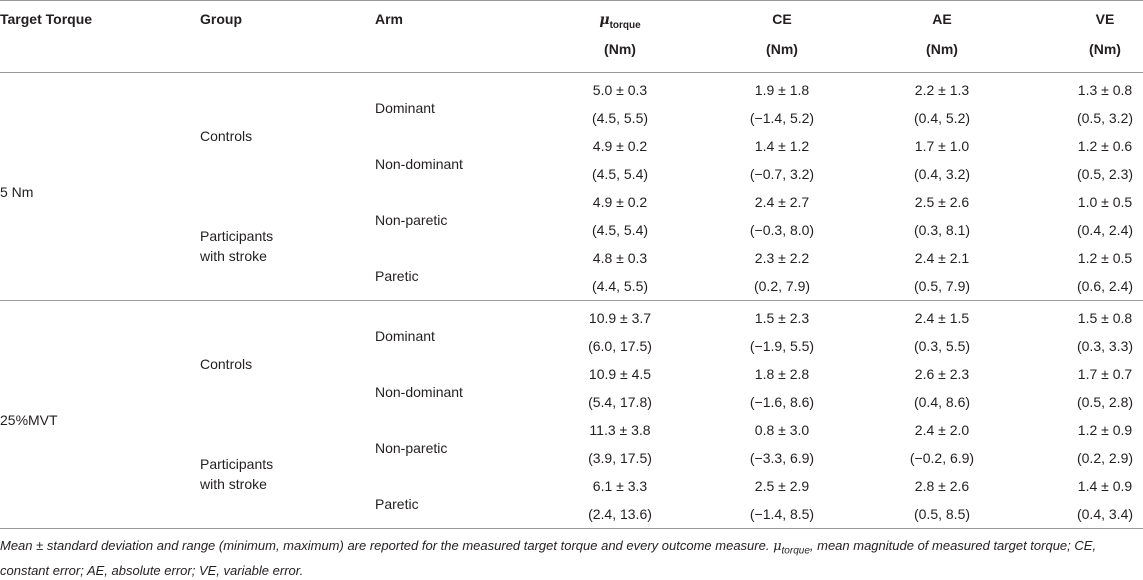 This screenshot has width=1143, height=580. What do you see at coordinates (782, 258) in the screenshot?
I see `ce-mean-sd: 2.3 ± 2.2` at bounding box center [782, 258].